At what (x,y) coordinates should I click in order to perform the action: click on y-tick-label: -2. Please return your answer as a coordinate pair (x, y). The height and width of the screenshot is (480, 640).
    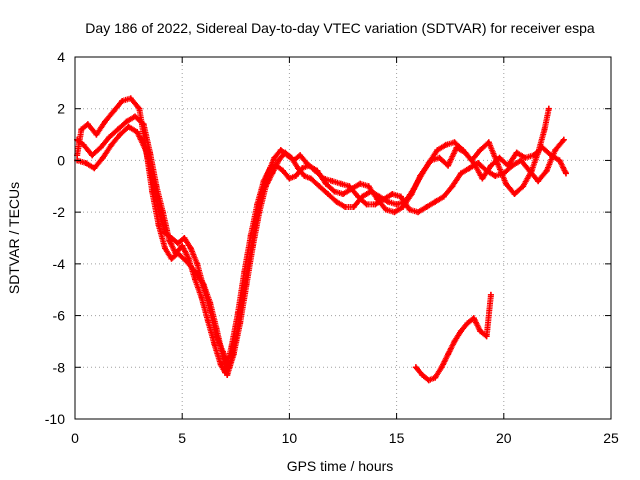
    Looking at the image, I should click on (59, 212).